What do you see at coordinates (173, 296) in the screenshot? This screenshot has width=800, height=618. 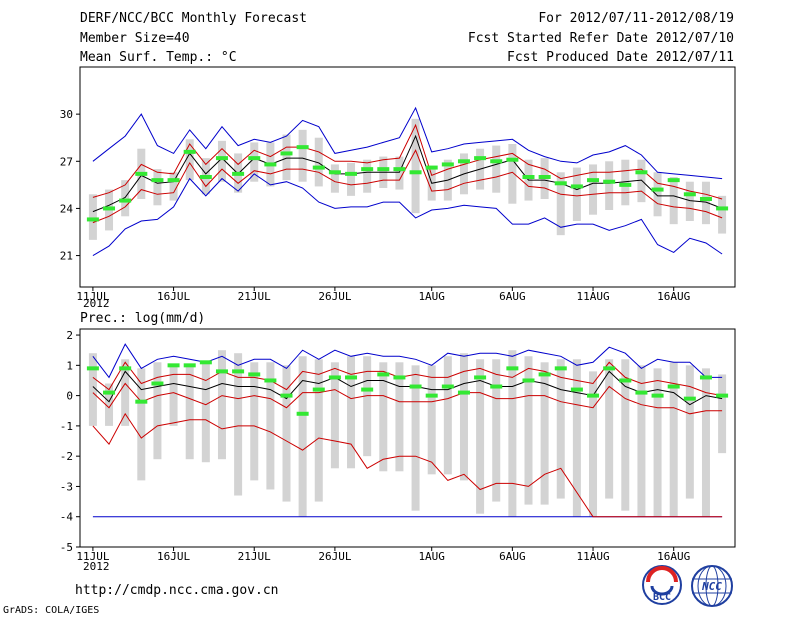 I see `temp-x-tick-label: 16JUL` at bounding box center [173, 296].